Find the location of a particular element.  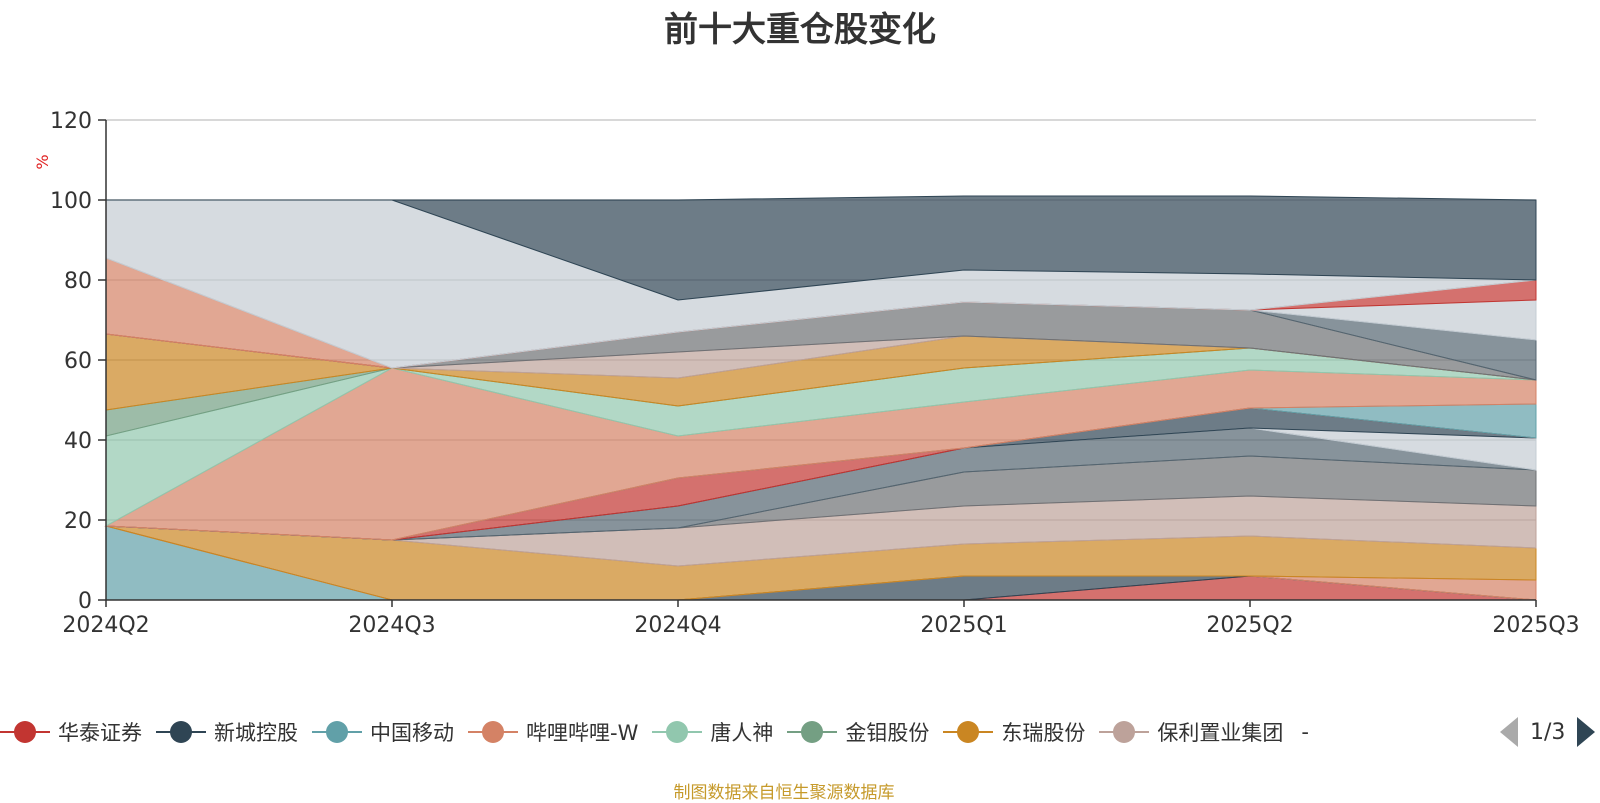

legend-truncation-marker: - is located at coordinates (1305, 732).